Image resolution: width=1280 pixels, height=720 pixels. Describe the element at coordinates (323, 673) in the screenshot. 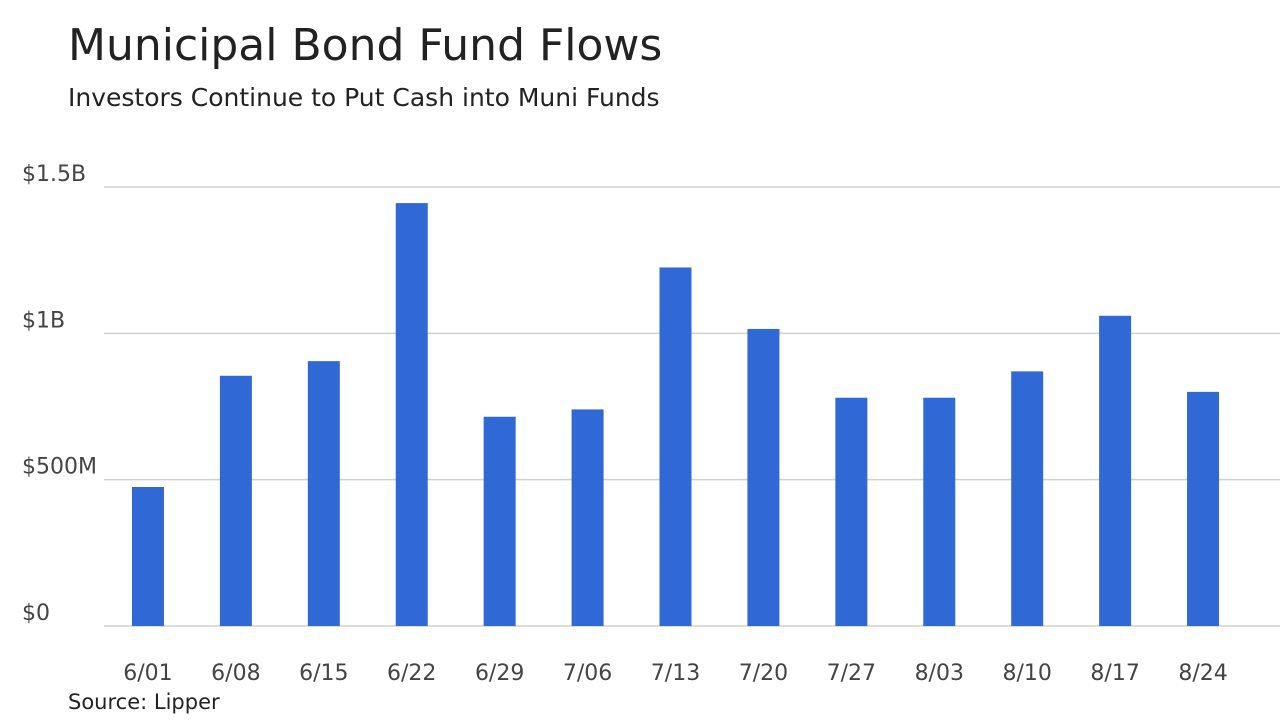

I see `x-tick-label: 6/15` at that location.